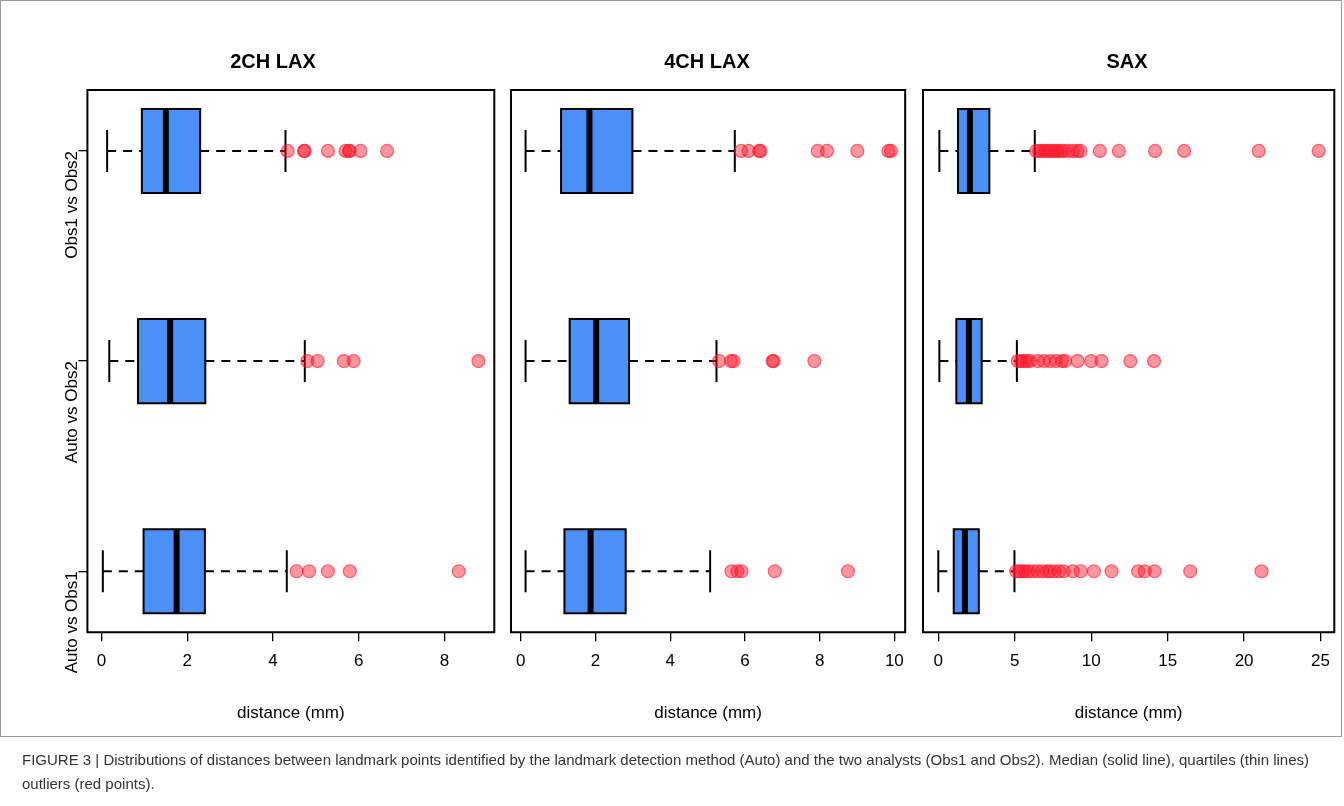 The height and width of the screenshot is (806, 1344). I want to click on y-tick-label: Auto vs Obs2, so click(72, 412).